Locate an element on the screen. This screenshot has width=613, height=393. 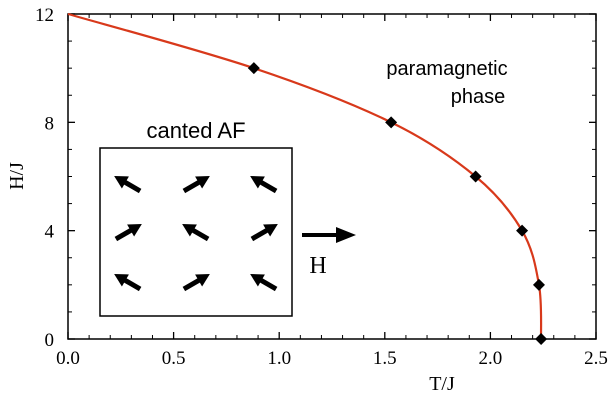
x-tick-label: 2.0 is located at coordinates (491, 358).